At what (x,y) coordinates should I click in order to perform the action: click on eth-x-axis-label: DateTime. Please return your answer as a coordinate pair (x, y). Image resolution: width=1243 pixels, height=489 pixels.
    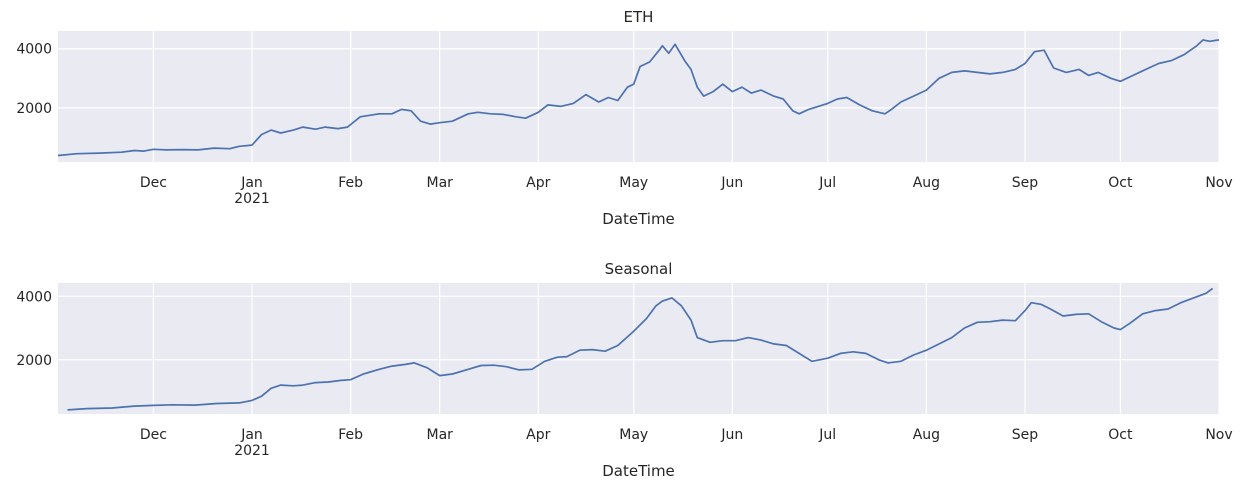
    Looking at the image, I should click on (638, 219).